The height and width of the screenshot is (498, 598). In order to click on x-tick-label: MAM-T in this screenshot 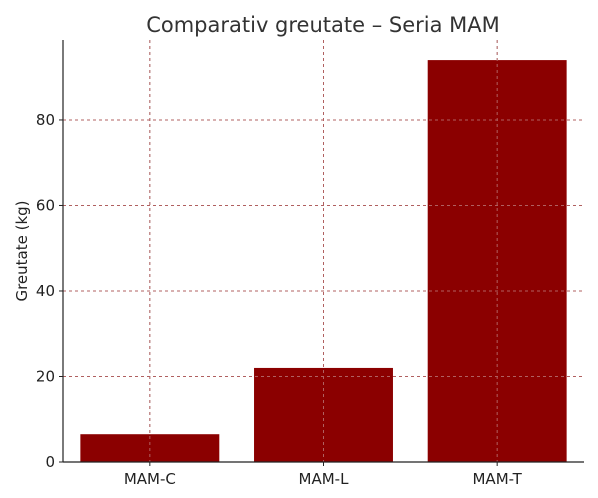, I will do `click(497, 479)`.